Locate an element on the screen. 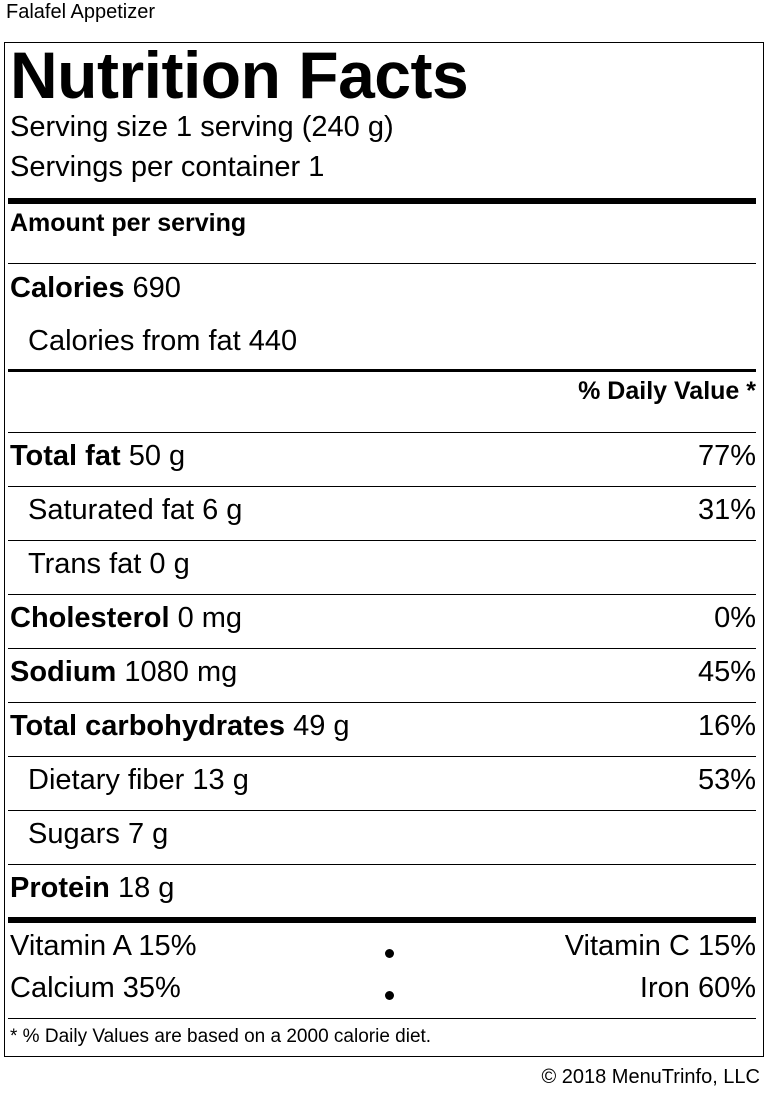 This screenshot has height=1093, width=768. nutrient-amount: 6 g is located at coordinates (222, 510).